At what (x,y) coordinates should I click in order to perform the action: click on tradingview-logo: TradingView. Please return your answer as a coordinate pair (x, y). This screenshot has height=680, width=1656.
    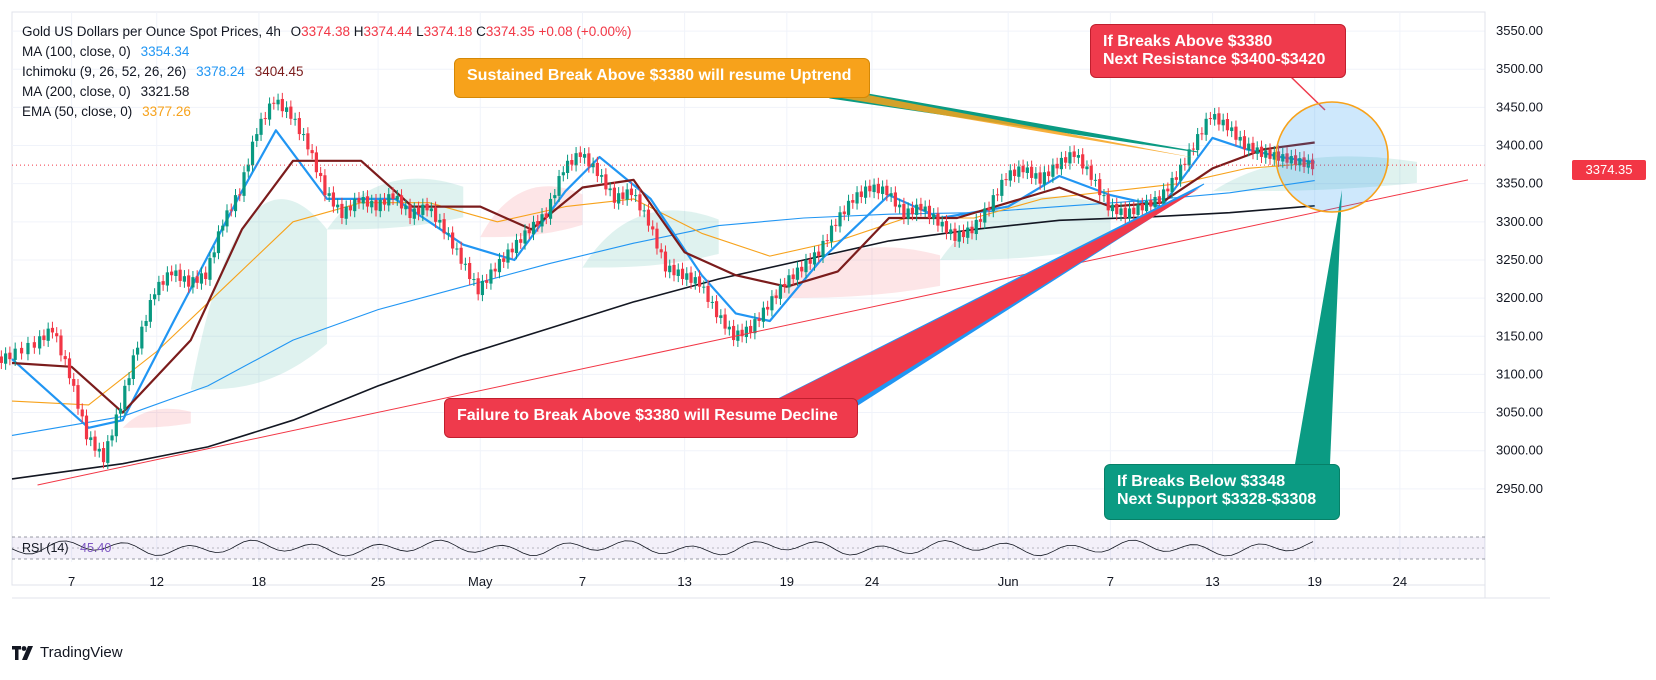
    Looking at the image, I should click on (67, 652).